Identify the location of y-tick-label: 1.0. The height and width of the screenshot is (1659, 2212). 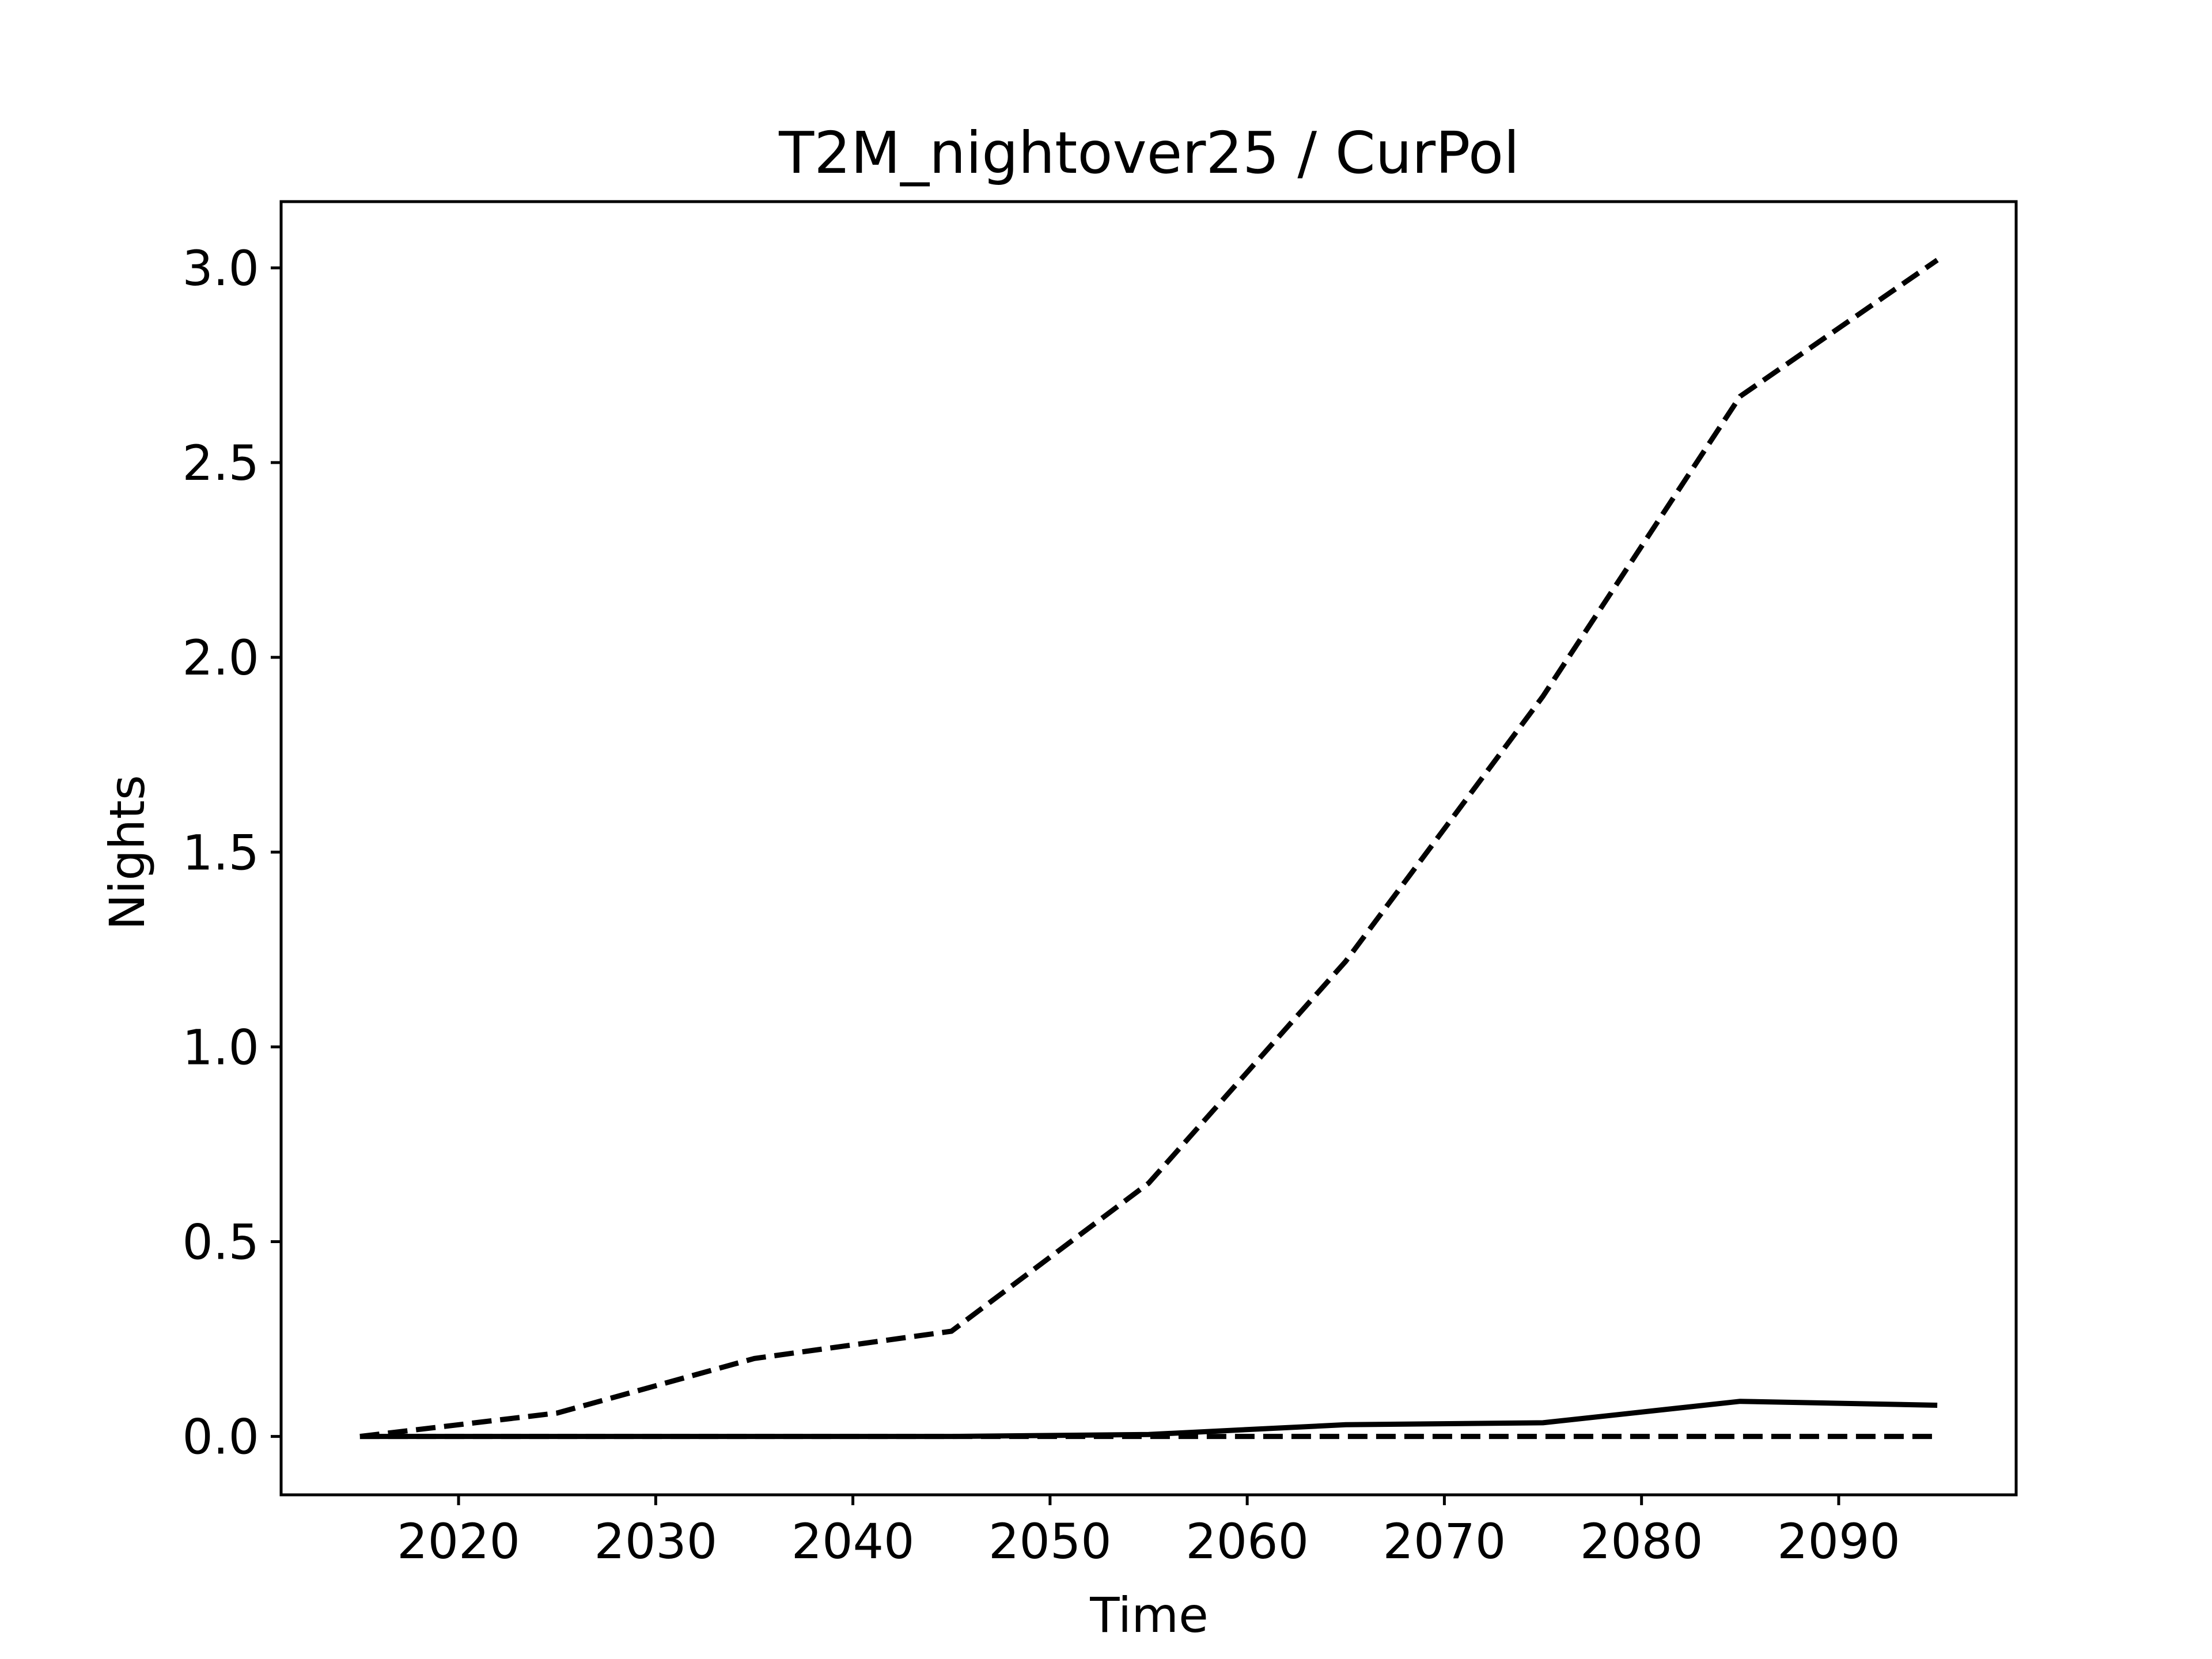
(220, 1047).